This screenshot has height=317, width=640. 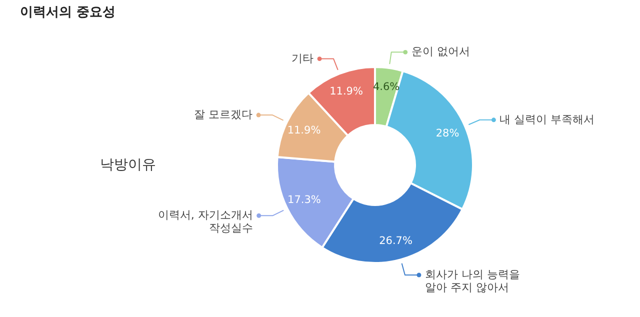 What do you see at coordinates (223, 115) in the screenshot?
I see `slice-label: 잘 모르겠다` at bounding box center [223, 115].